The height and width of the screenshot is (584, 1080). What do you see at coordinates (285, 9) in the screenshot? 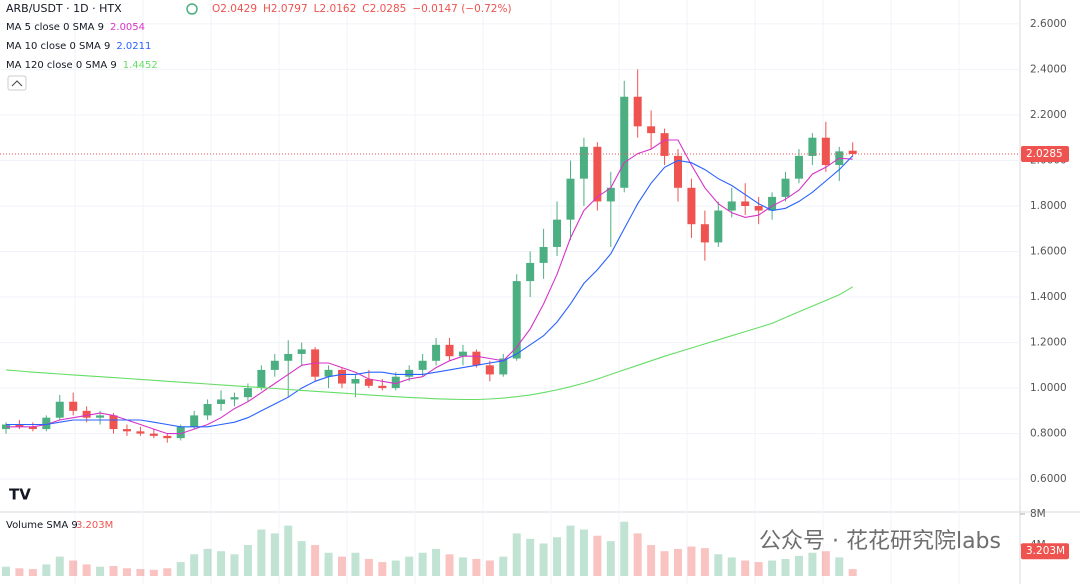
I see `quote-label: H2.0797` at bounding box center [285, 9].